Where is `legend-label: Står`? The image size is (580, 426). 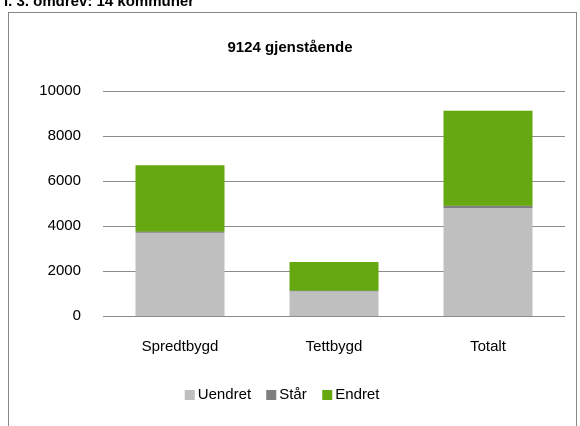
legend-label: Står is located at coordinates (293, 394).